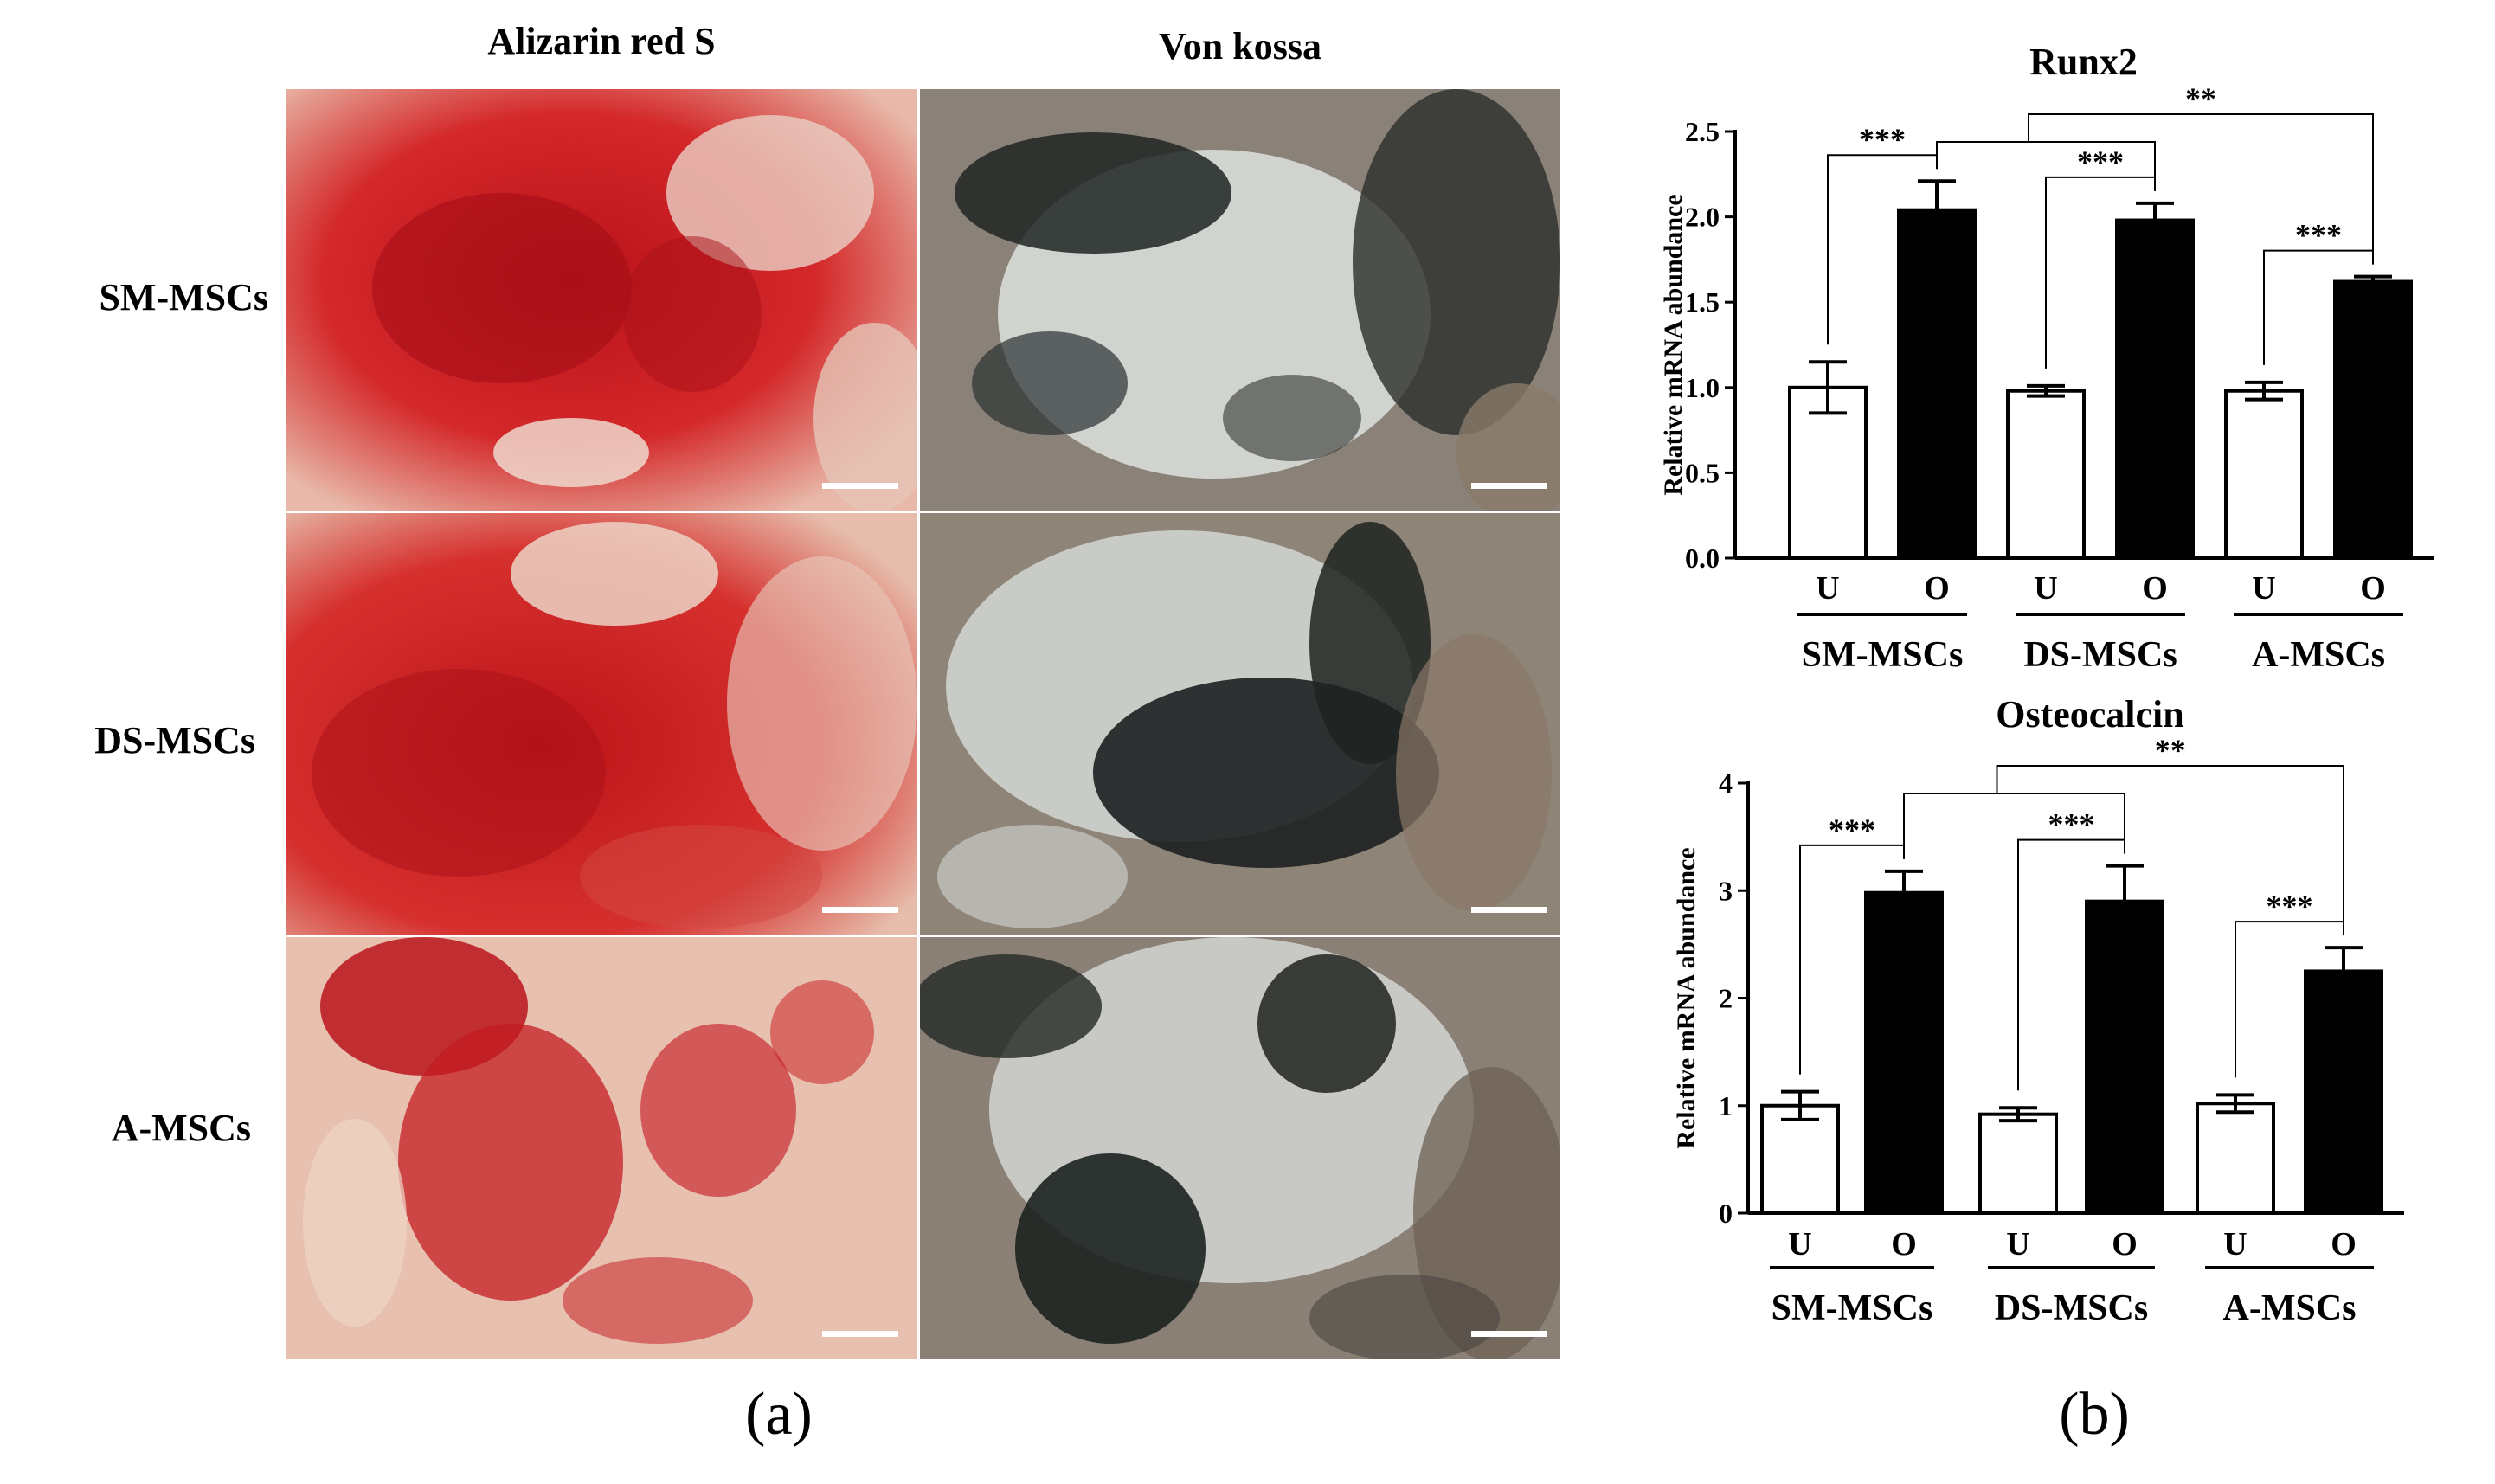 The image size is (2495, 1484). I want to click on chart-title: Runx2, so click(2083, 62).